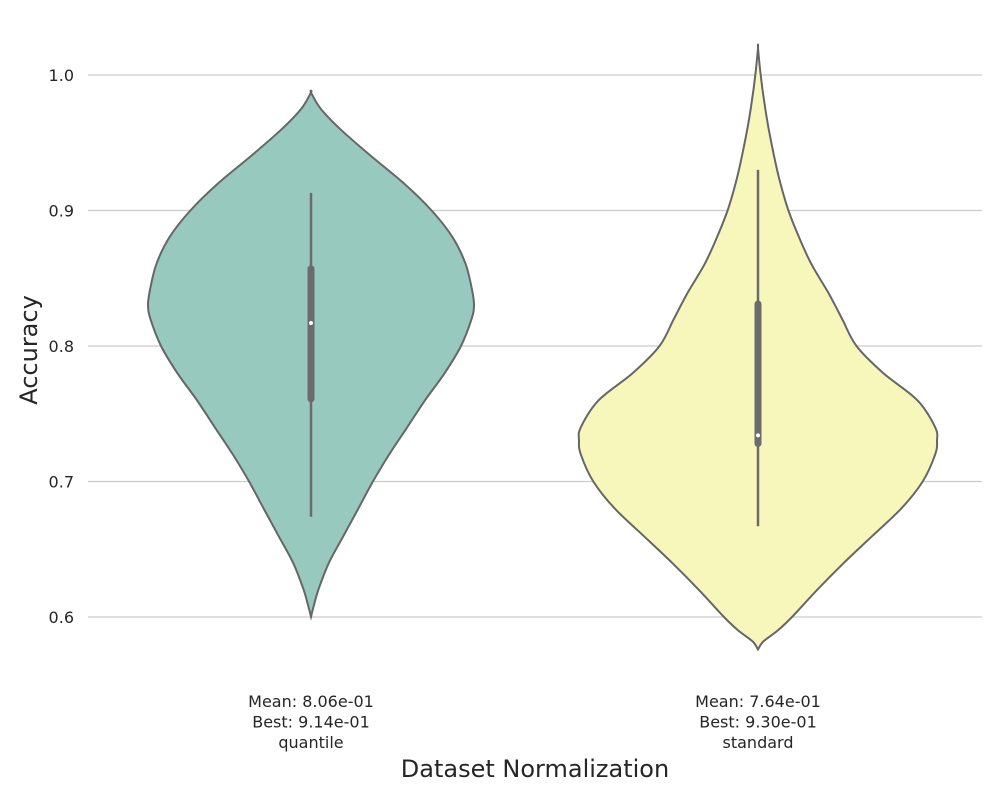 The width and height of the screenshot is (1000, 800). I want to click on category-label-standard: standard, so click(758, 742).